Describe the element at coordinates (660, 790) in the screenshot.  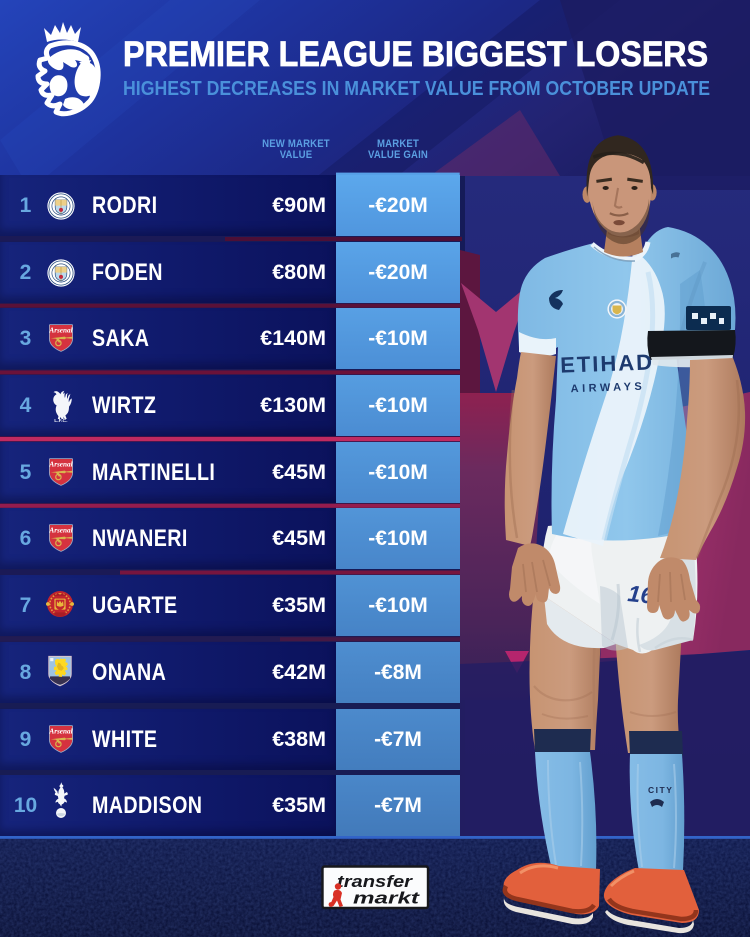
I see `svg-text: CITY` at that location.